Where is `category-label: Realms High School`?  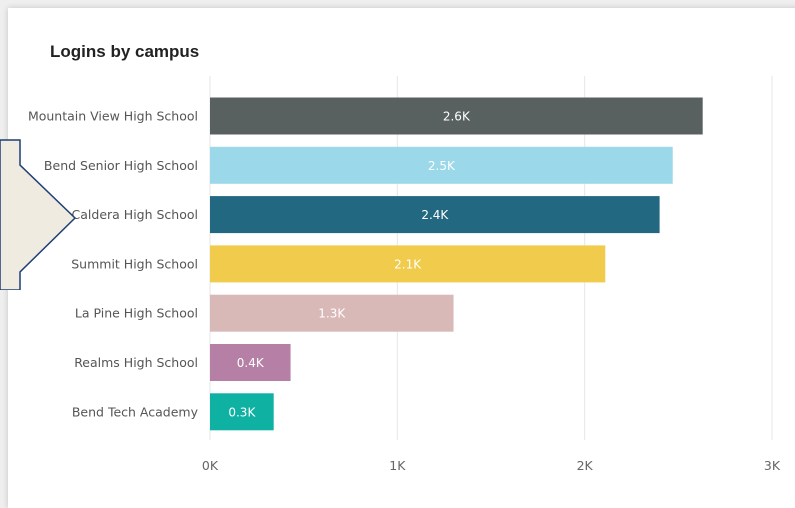 category-label: Realms High School is located at coordinates (136, 362).